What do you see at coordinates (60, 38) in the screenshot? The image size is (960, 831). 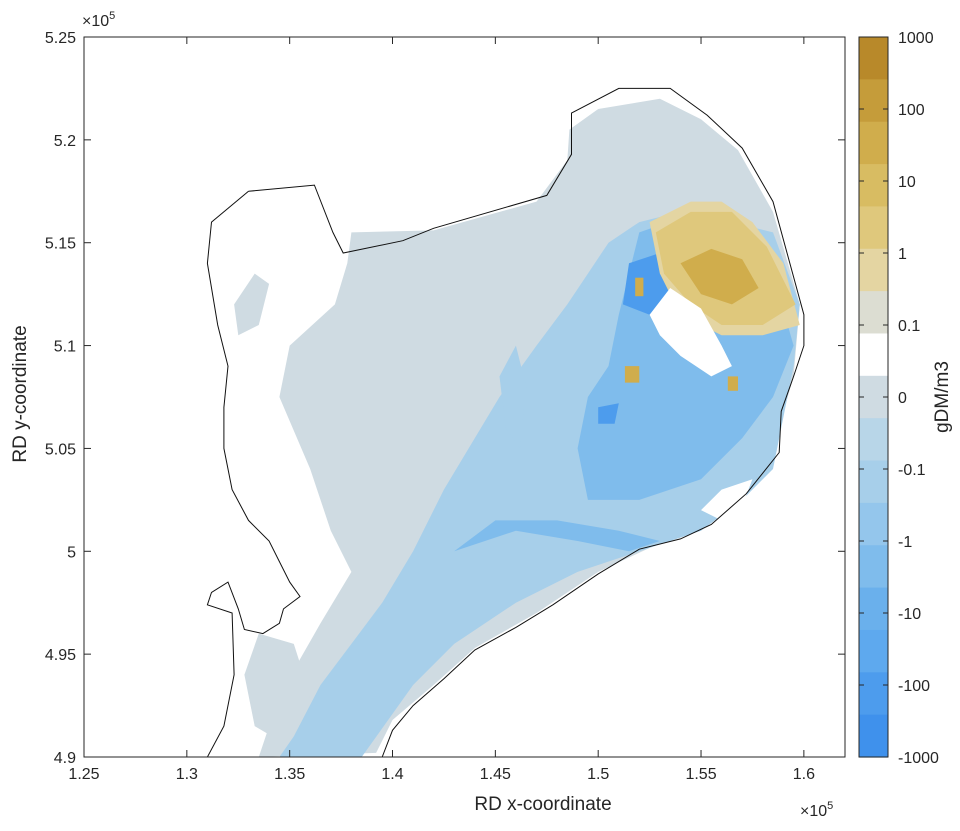 I see `y-tick-label: 5.25` at bounding box center [60, 38].